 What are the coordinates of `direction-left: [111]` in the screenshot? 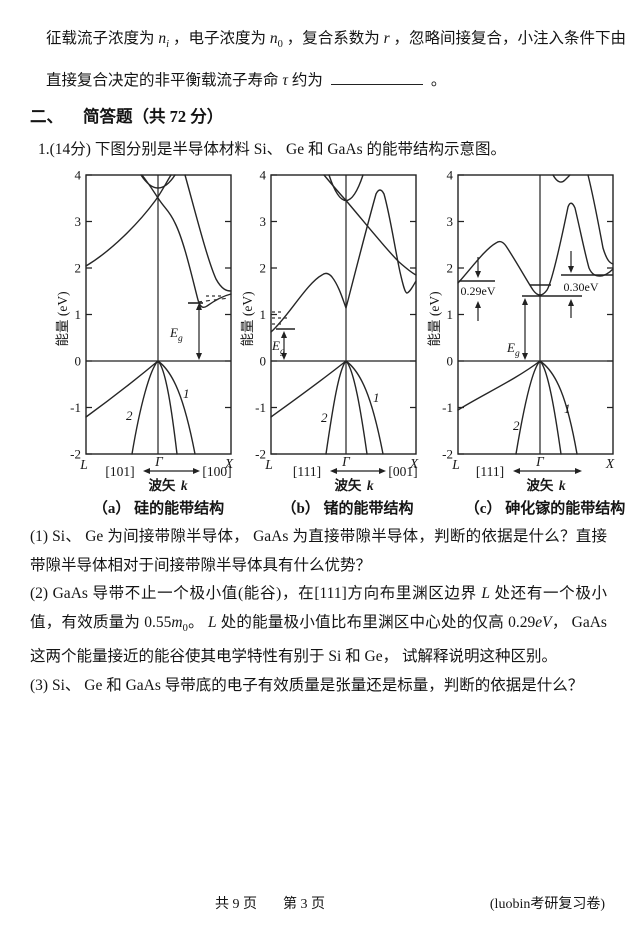 It's located at (490, 471).